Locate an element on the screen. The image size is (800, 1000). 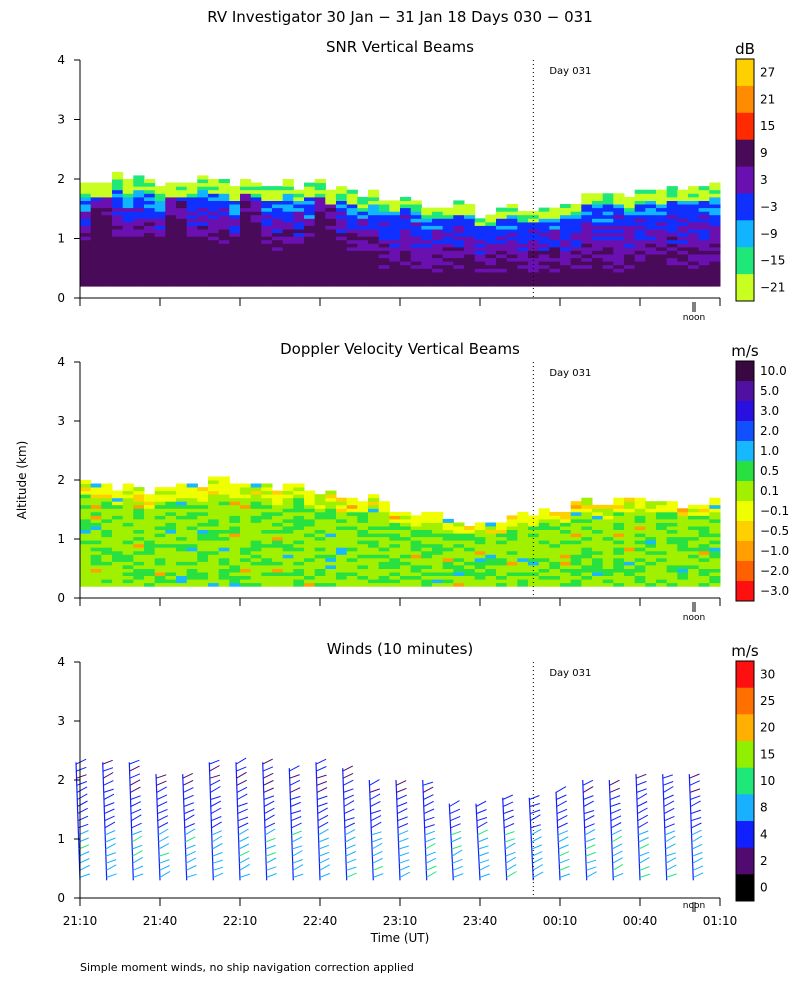
colorbar-label: 4 is located at coordinates (764, 834).